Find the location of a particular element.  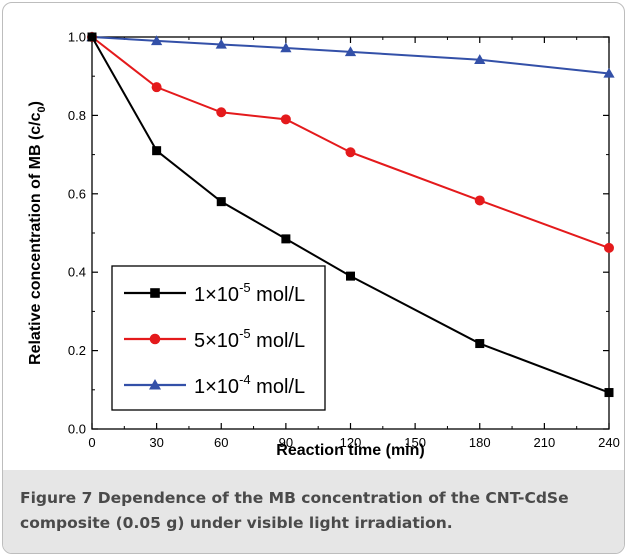

chart-legend: 1×10-5 mol/L 5×10-5 mol/L 1×10-4 mol/L is located at coordinates (218, 338).